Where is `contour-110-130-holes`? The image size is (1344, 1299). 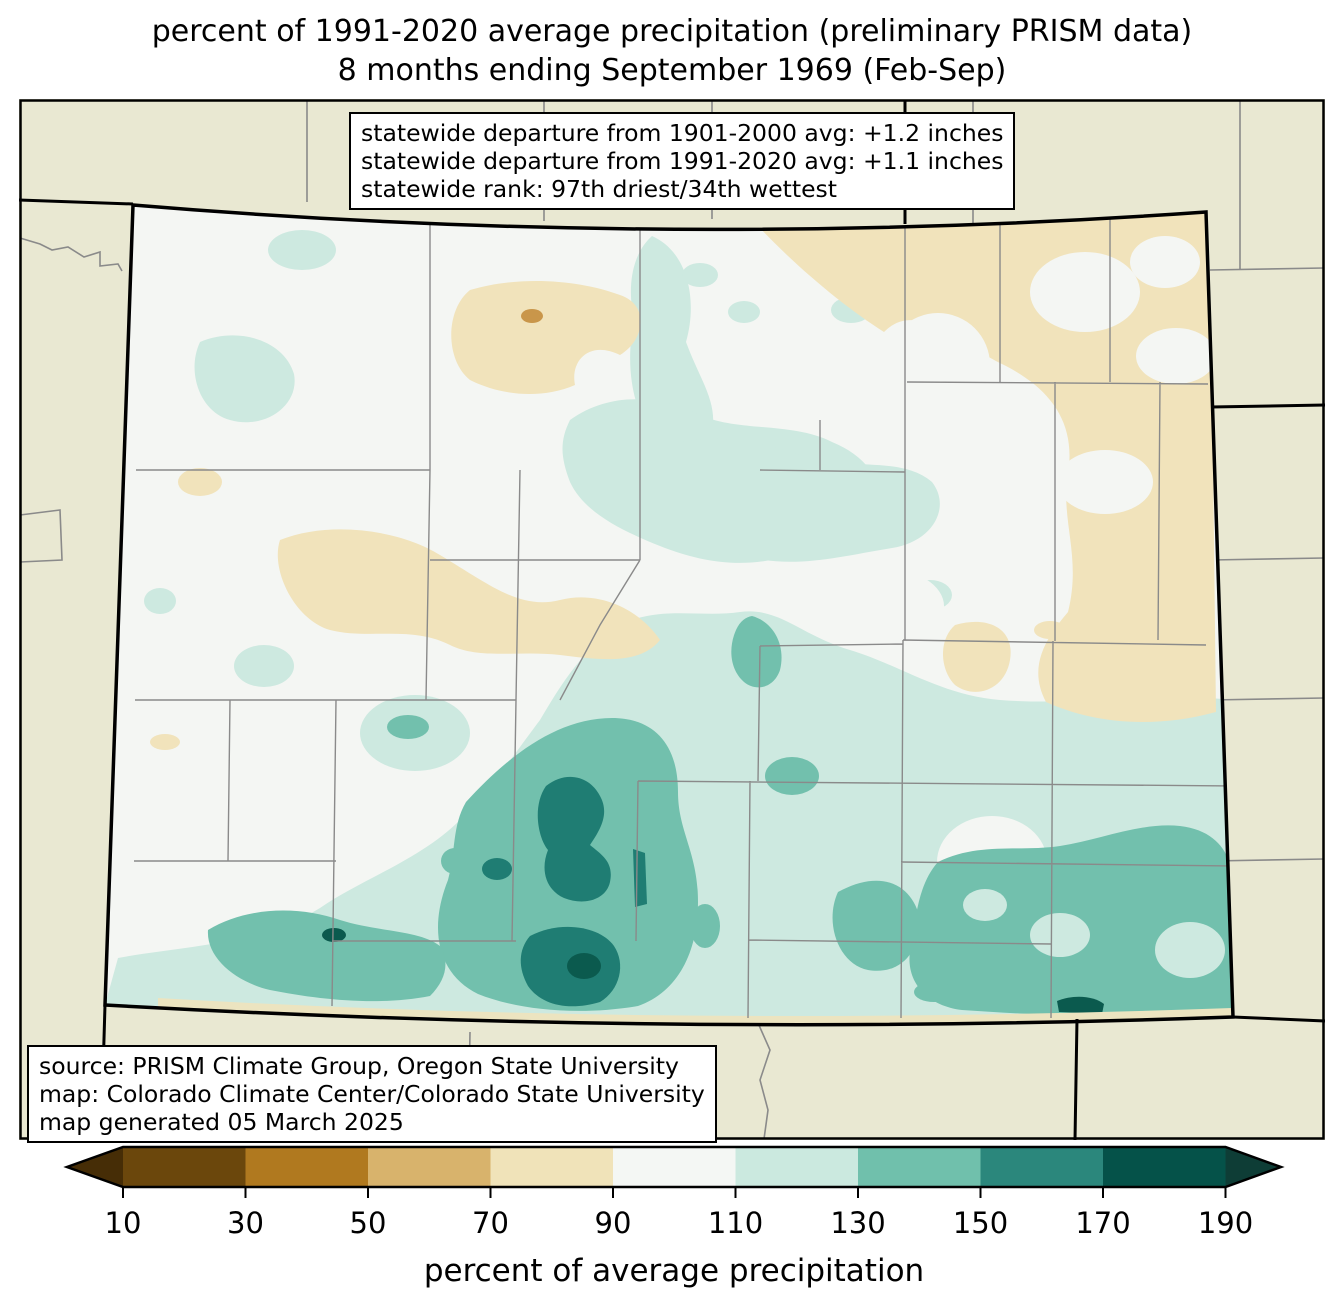
contour-110-130-holes is located at coordinates (1094, 933).